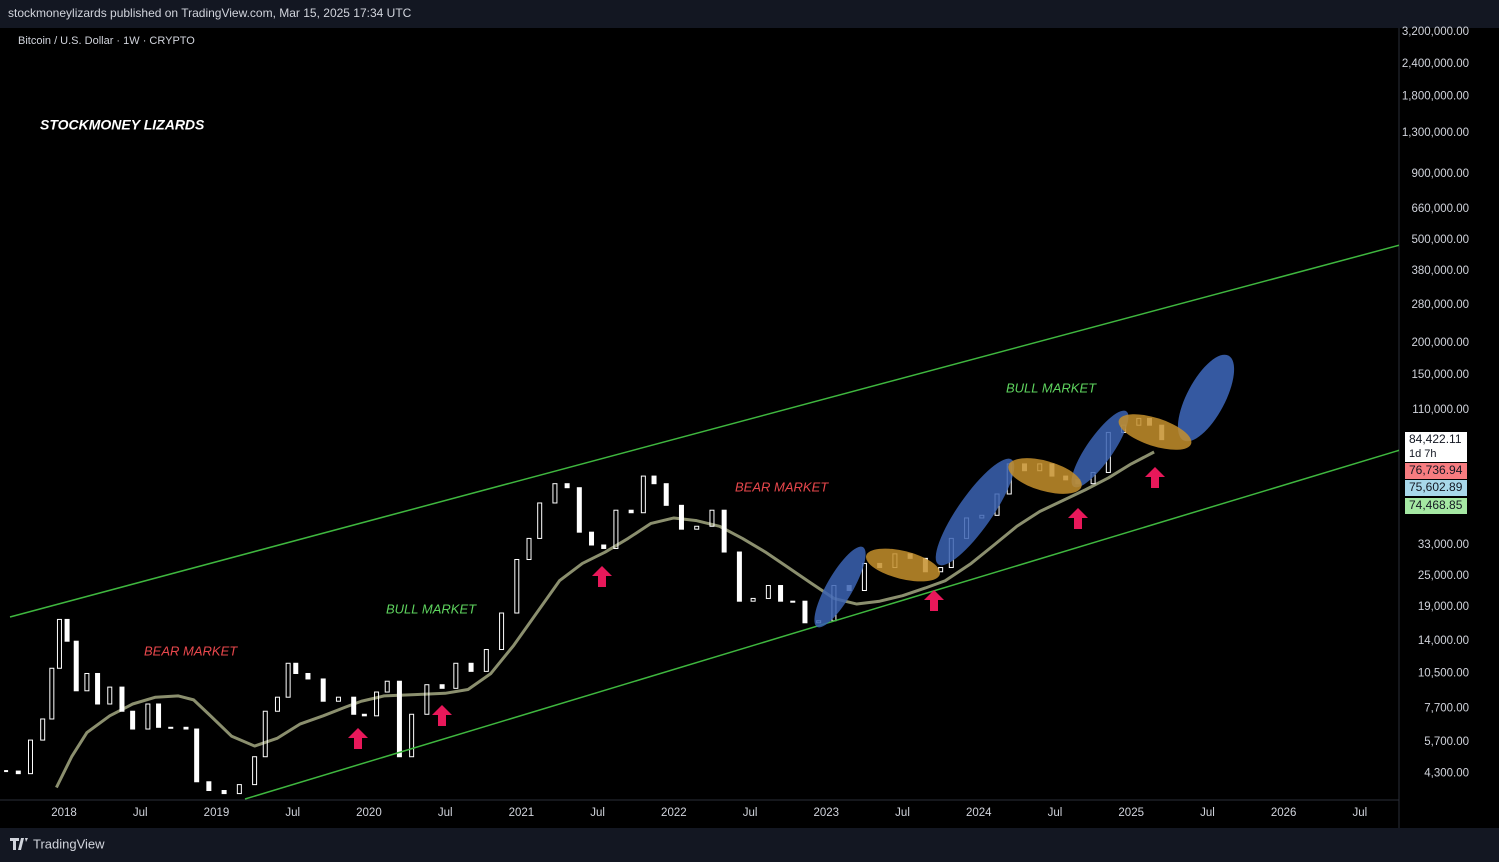 The width and height of the screenshot is (1499, 862). Describe the element at coordinates (1440, 375) in the screenshot. I see `y-tick-label: 150,000.00` at that location.